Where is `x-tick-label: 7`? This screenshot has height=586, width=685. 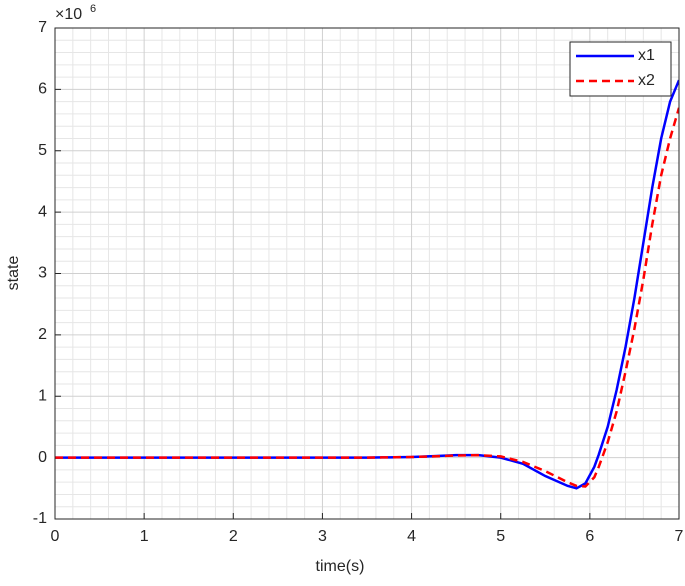 x-tick-label: 7 is located at coordinates (679, 536).